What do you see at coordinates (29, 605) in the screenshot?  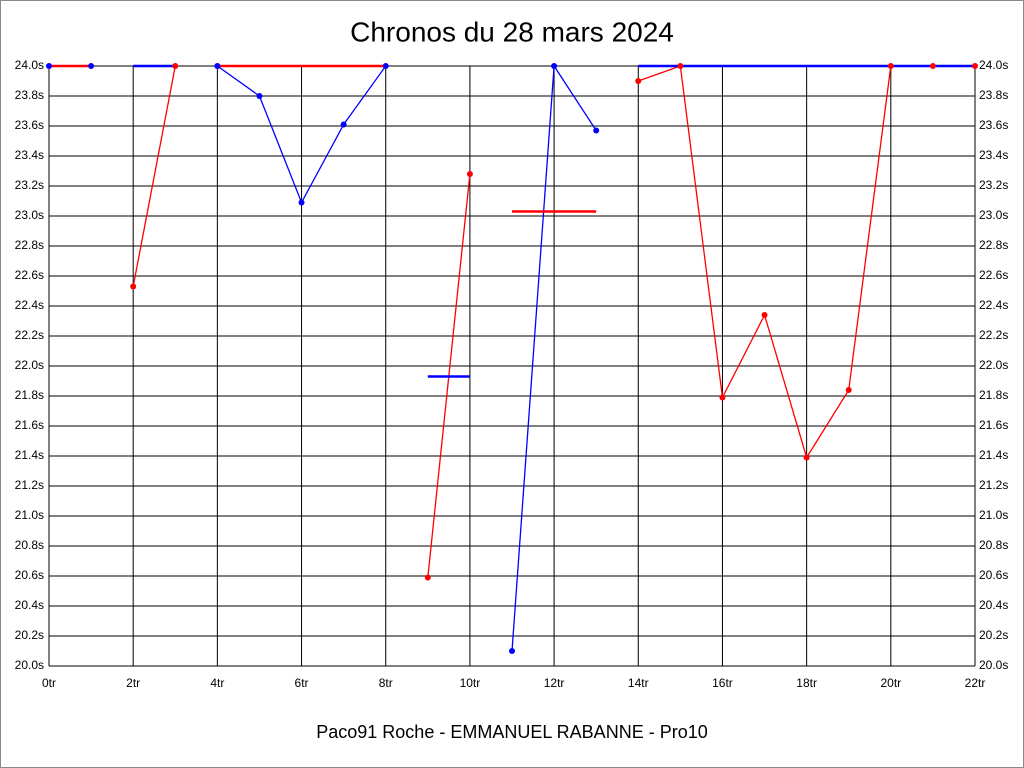 I see `y-tick-label: 20.4s` at bounding box center [29, 605].